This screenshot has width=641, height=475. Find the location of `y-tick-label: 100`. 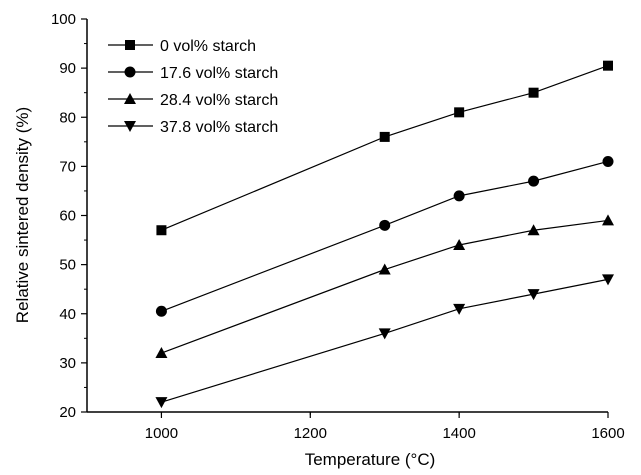

y-tick-label: 100 is located at coordinates (63, 19).